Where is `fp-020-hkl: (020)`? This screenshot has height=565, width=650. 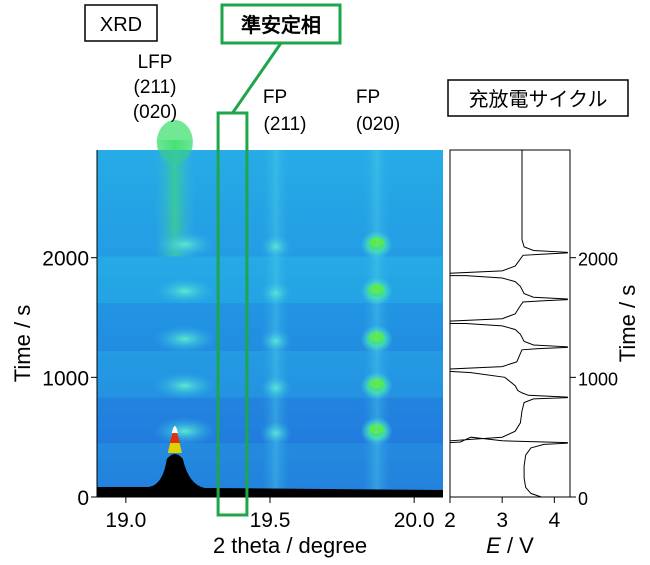
fp-020-hkl: (020) is located at coordinates (378, 124).